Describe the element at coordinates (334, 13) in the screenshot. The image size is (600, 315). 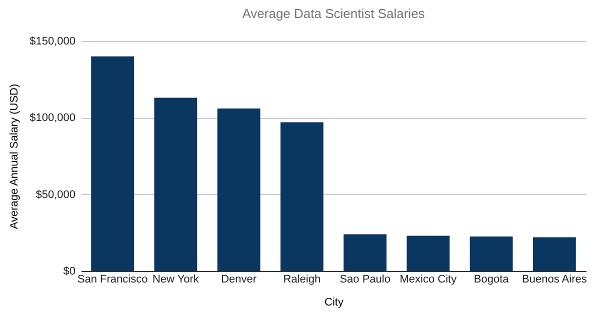
I see `chart-title: Average Data Scientist Salaries` at that location.